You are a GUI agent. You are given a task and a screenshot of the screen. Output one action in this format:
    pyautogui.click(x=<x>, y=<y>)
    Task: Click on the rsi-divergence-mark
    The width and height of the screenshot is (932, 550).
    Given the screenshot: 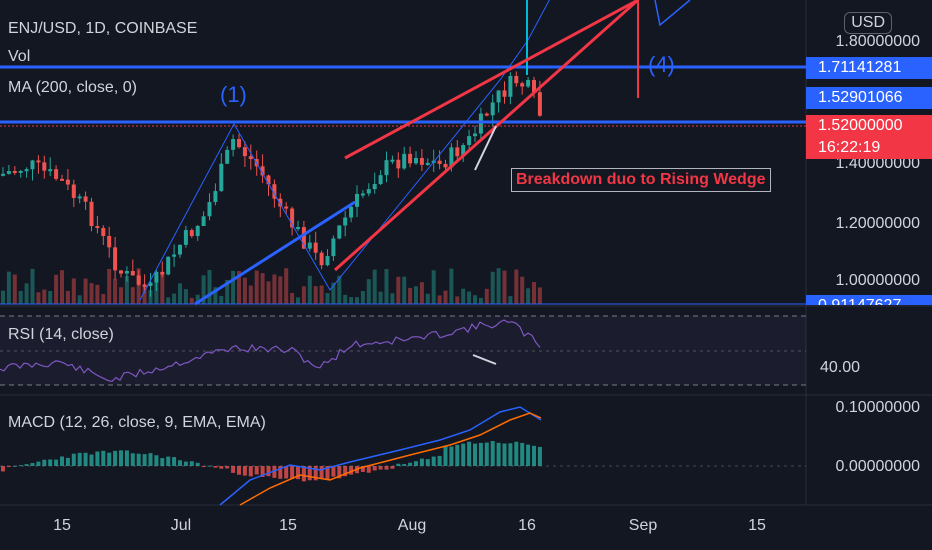 What is the action you would take?
    pyautogui.click(x=484, y=359)
    